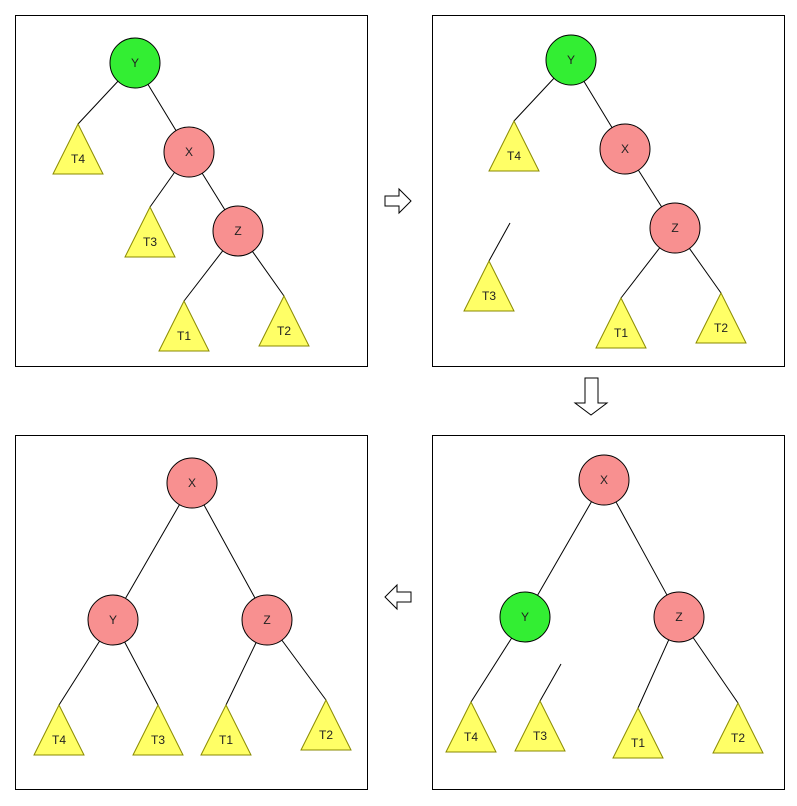  I want to click on arrow-left-icon, so click(398, 597).